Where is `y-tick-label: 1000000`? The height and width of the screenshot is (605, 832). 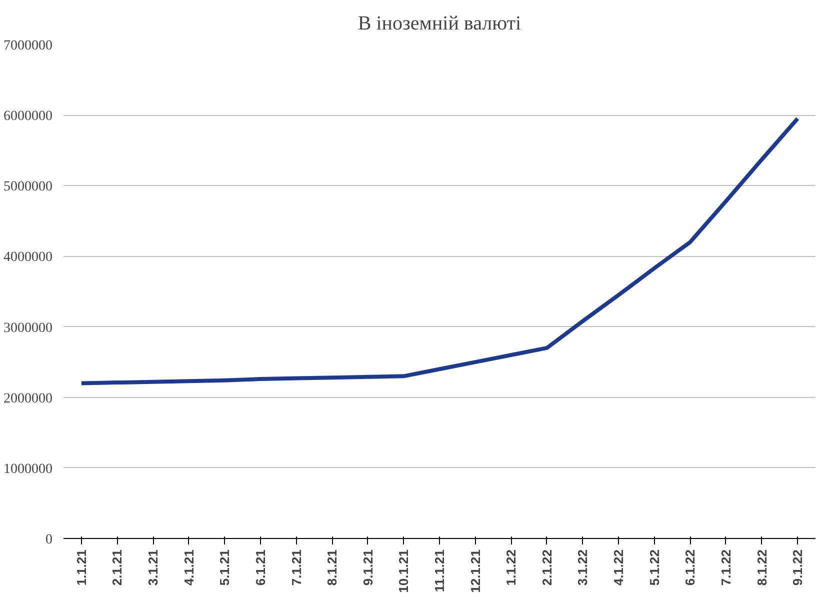
y-tick-label: 1000000 is located at coordinates (28, 469).